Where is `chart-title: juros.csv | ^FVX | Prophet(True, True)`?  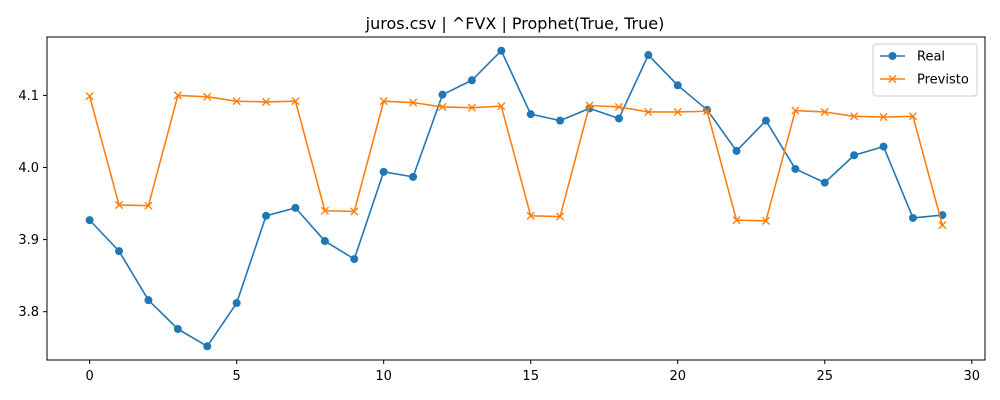
chart-title: juros.csv | ^FVX | Prophet(True, True) is located at coordinates (515, 23).